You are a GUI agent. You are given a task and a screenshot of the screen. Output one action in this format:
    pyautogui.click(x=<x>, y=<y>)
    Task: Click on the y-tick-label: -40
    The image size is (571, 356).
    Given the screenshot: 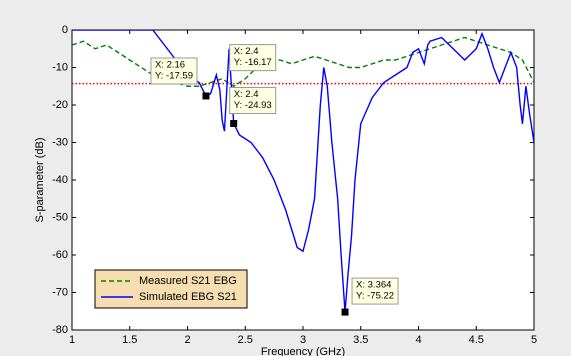 What is the action you would take?
    pyautogui.click(x=60, y=180)
    